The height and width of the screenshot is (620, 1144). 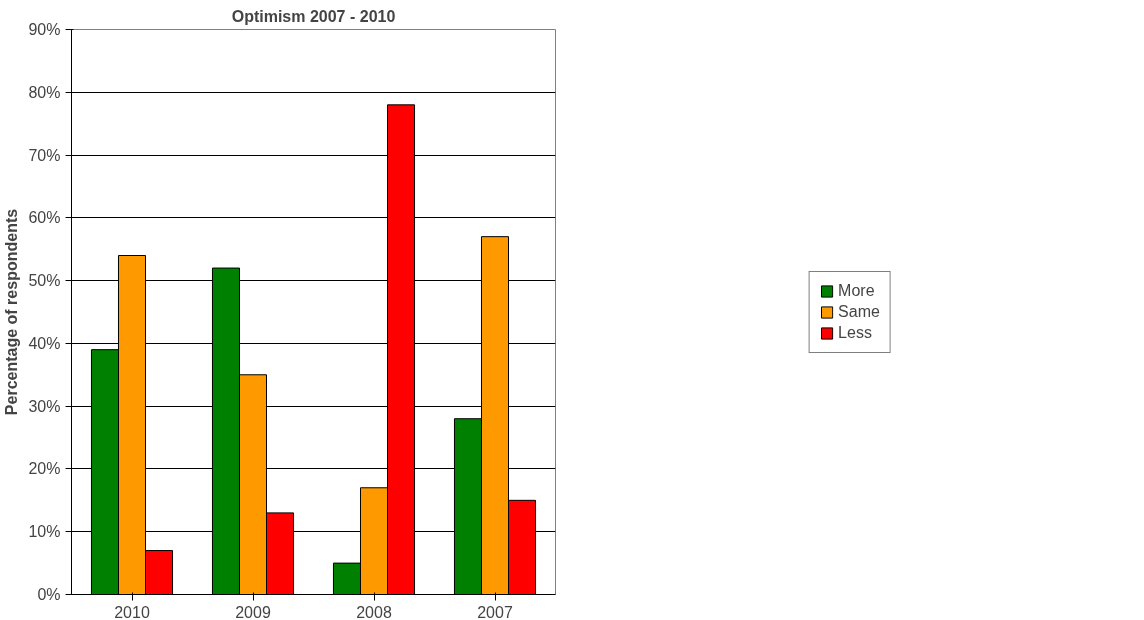 I want to click on y-tick-label: 50%, so click(x=44, y=281).